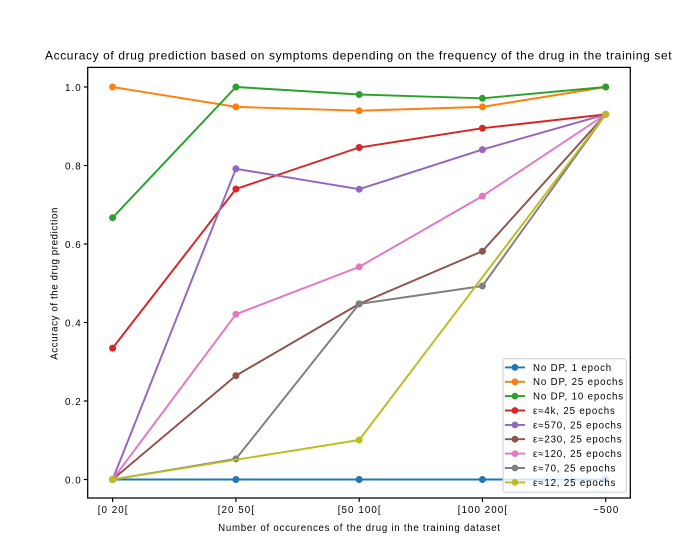 The height and width of the screenshot is (560, 700). Describe the element at coordinates (54, 283) in the screenshot. I see `svg-text:Accuracy of the drug predictio: Accuracy of the drug prediction` at that location.